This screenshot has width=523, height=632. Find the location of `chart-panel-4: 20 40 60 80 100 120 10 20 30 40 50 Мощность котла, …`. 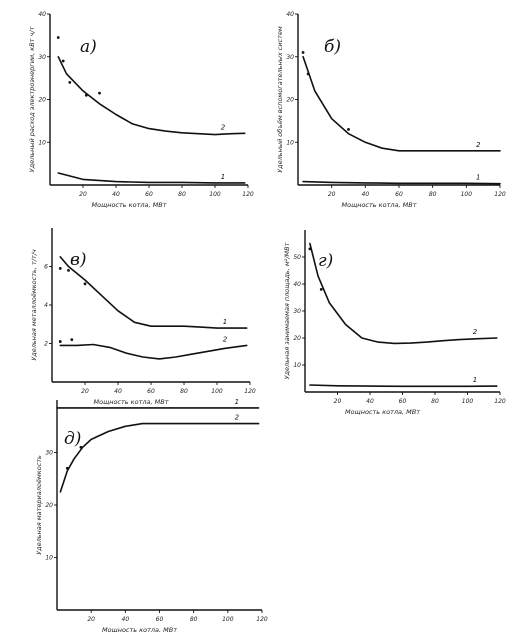

chart-panel-4: 20 40 60 80 100 120 10 20 30 40 50 Мощность котла, … is located at coordinates (394, 323).